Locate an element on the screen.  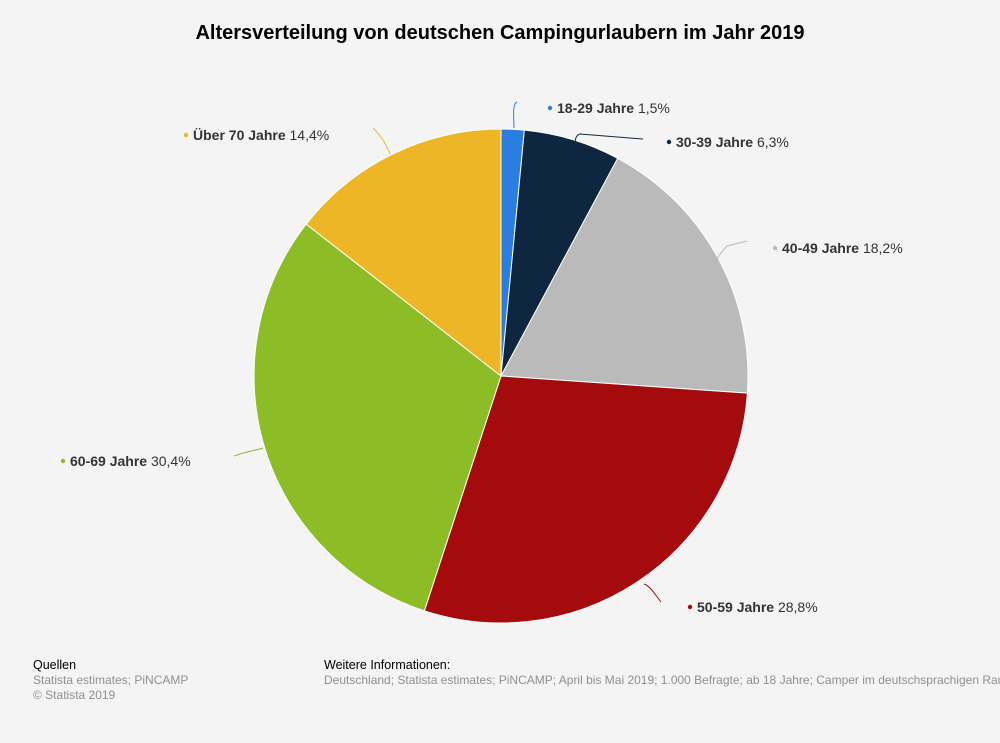
slice-value: 28,8% is located at coordinates (796, 607).